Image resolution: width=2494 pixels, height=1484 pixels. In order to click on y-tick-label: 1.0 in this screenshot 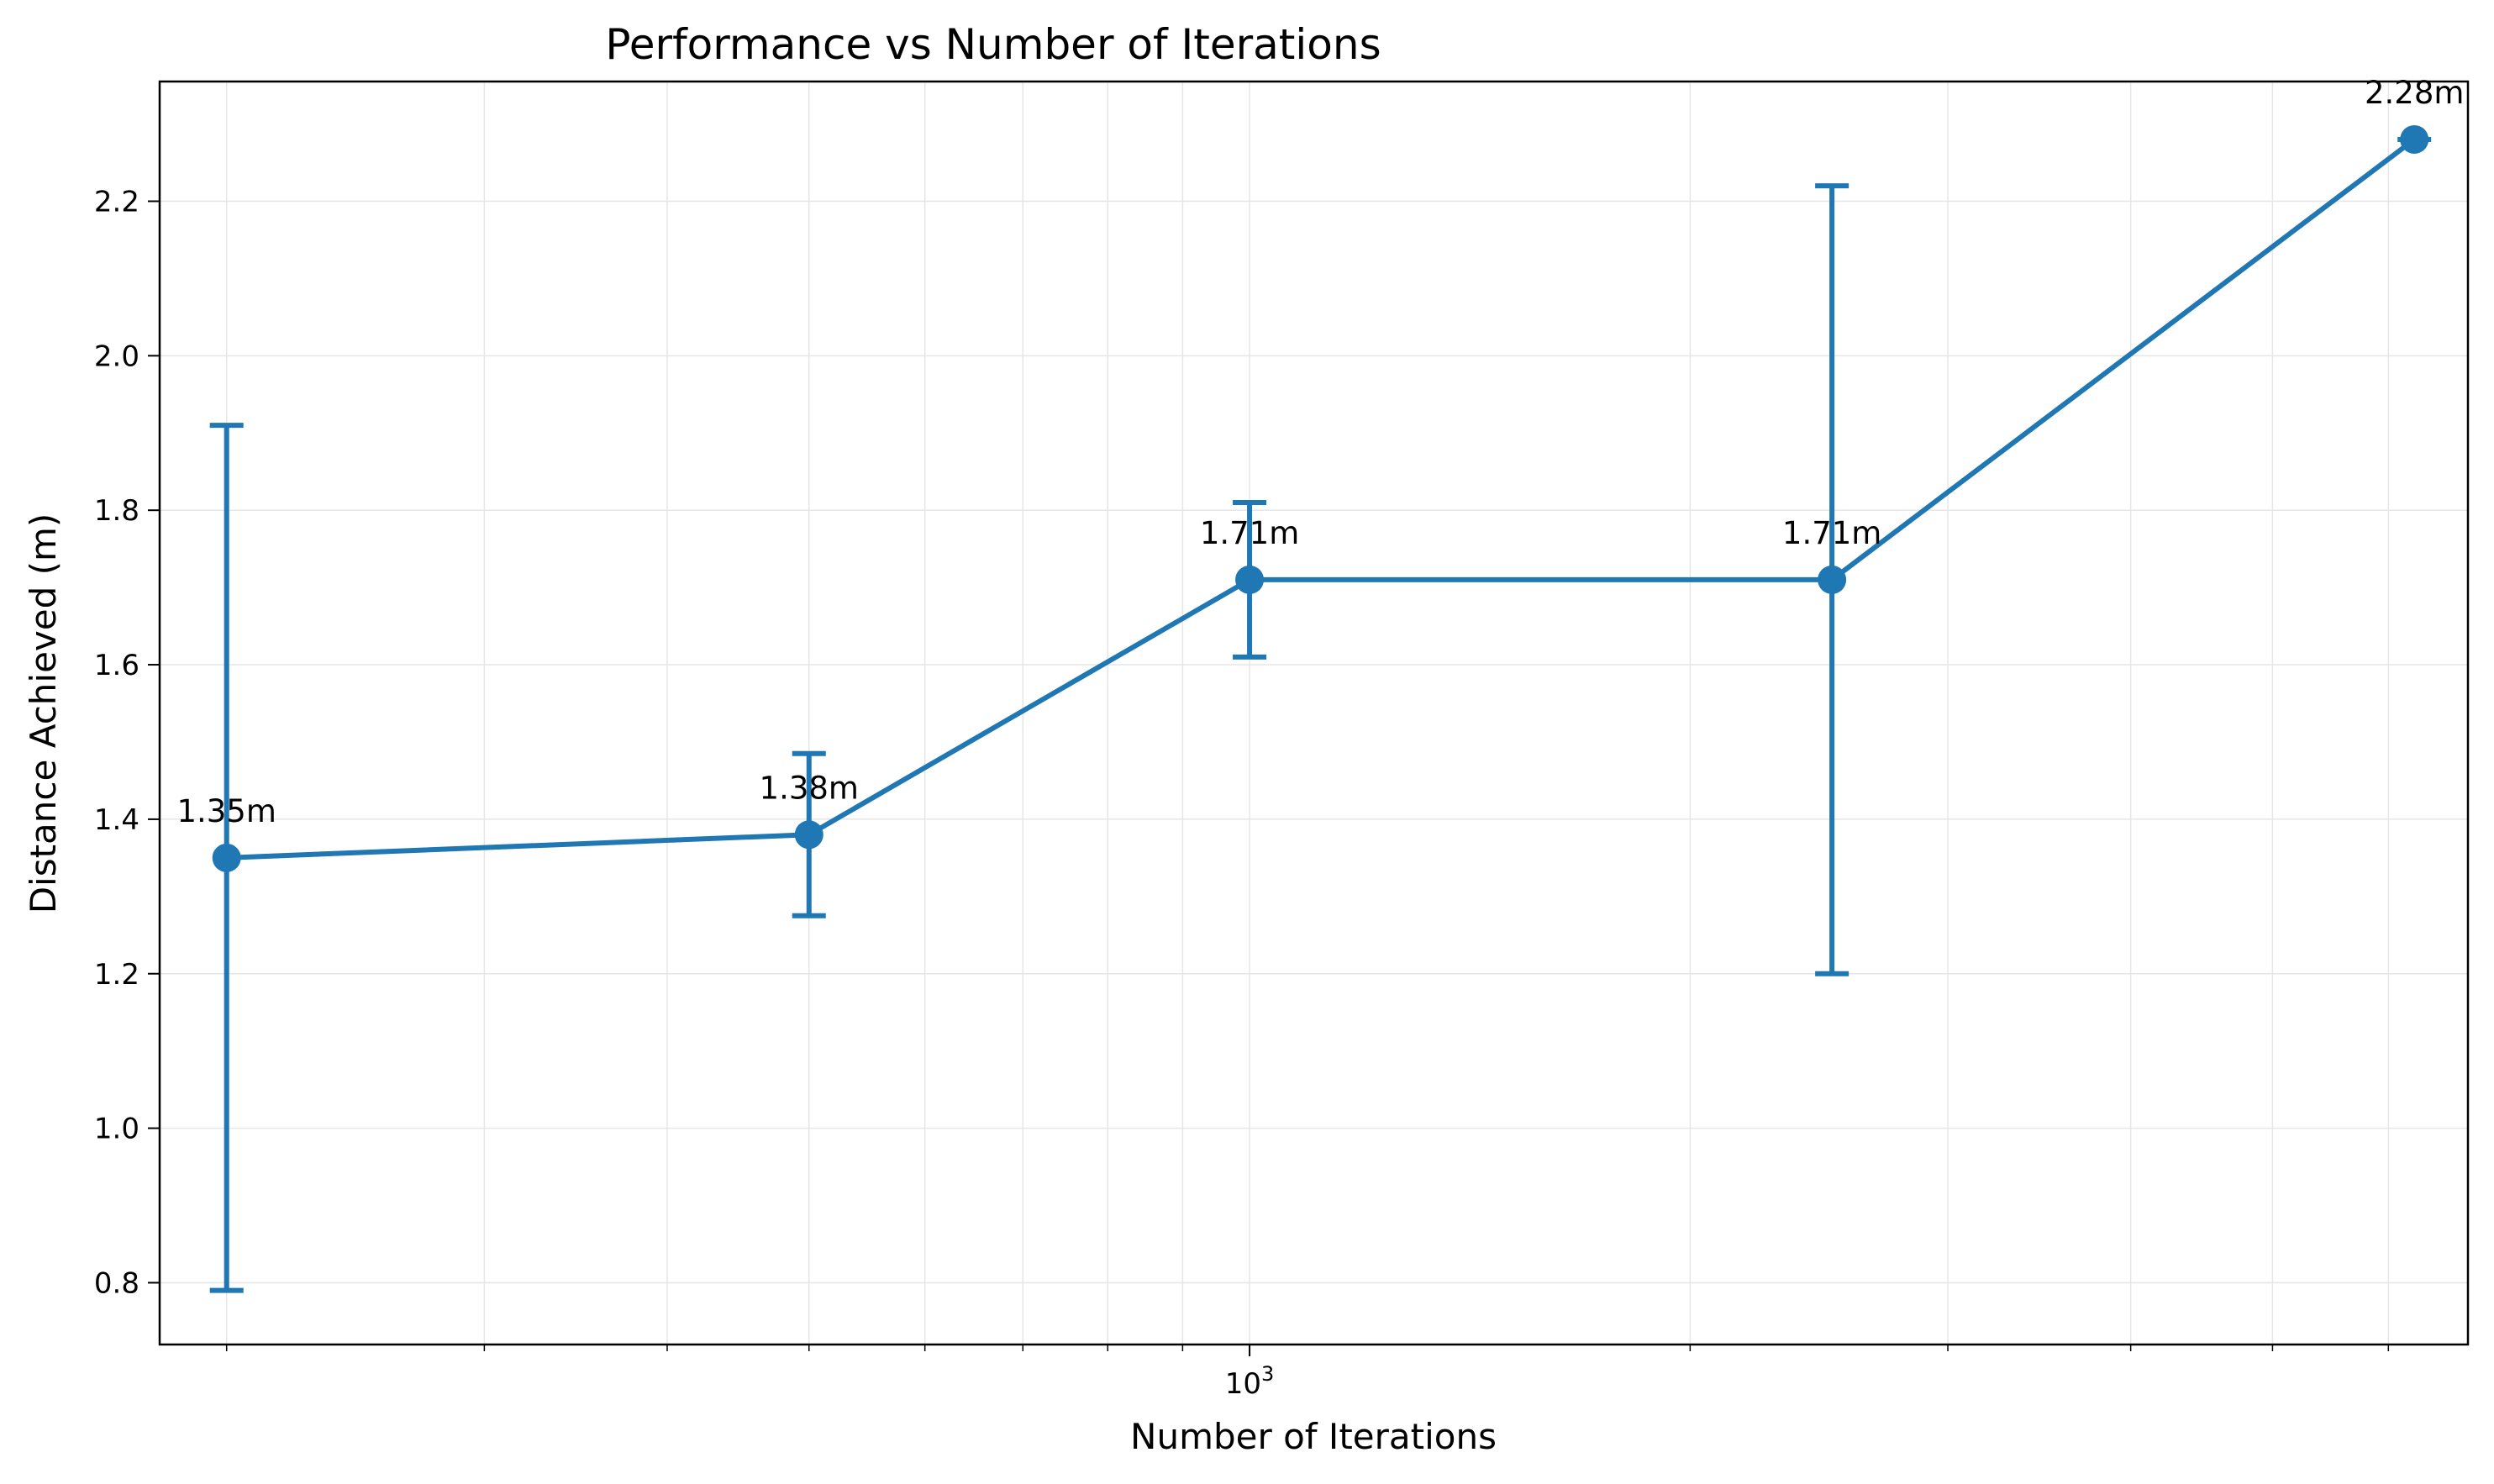, I will do `click(116, 1129)`.